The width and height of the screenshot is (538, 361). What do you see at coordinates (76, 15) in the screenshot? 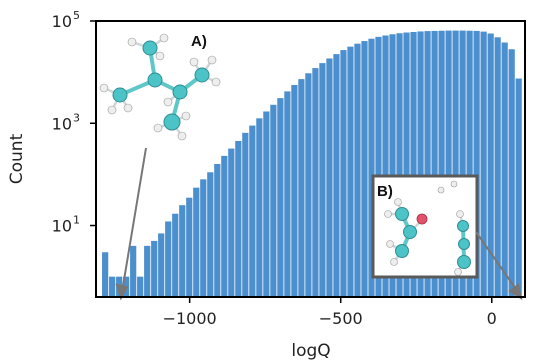
I see `y-tick-exponent: 5` at bounding box center [76, 15].